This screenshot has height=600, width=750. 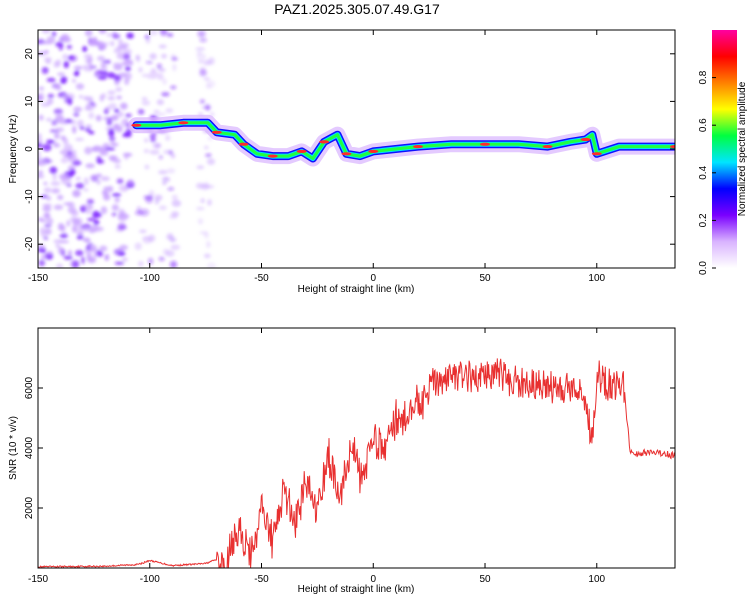 What do you see at coordinates (356, 589) in the screenshot?
I see `snr-x-label: Height of straight line (km)` at bounding box center [356, 589].